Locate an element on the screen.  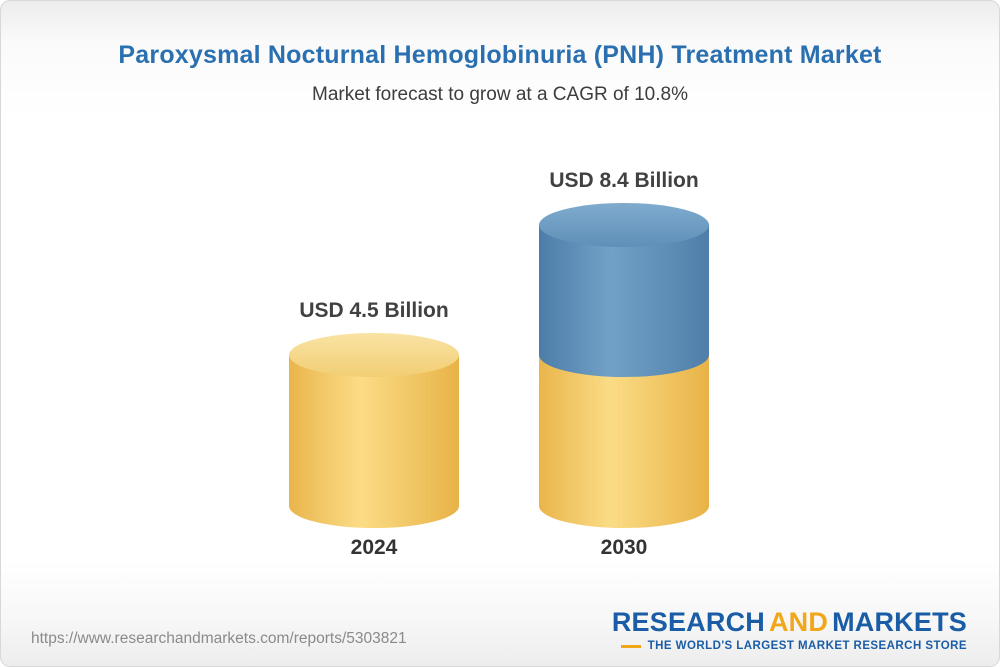
logo-word-markets: MARKETS is located at coordinates (899, 621).